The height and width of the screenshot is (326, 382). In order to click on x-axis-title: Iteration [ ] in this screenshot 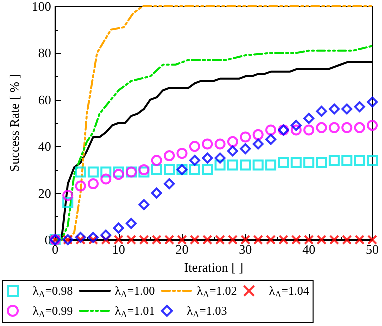, I will do `click(214, 267)`.